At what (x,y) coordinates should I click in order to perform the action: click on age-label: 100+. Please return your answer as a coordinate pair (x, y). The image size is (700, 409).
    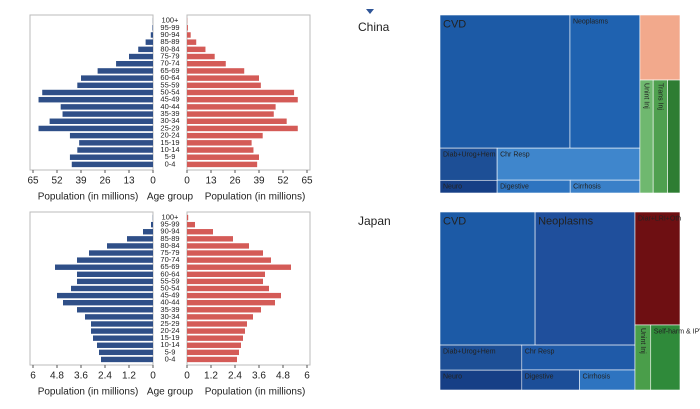
    Looking at the image, I should click on (171, 20).